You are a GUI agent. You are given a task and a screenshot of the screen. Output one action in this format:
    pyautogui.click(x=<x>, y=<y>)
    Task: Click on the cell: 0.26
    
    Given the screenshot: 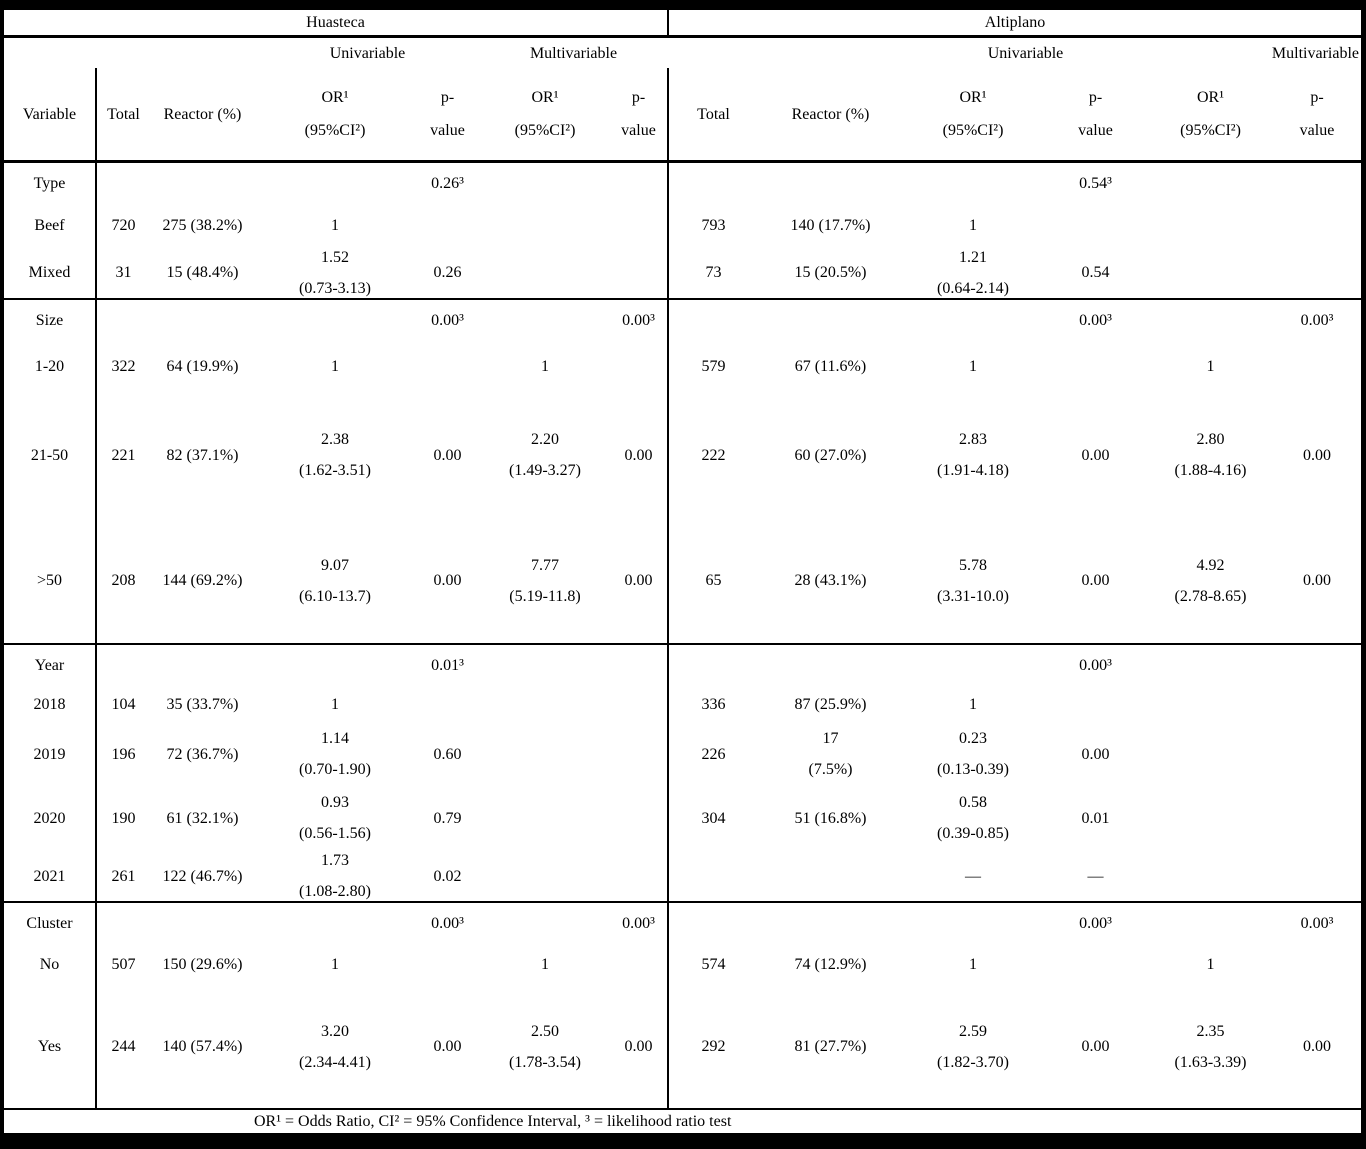 What is the action you would take?
    pyautogui.click(x=447, y=272)
    